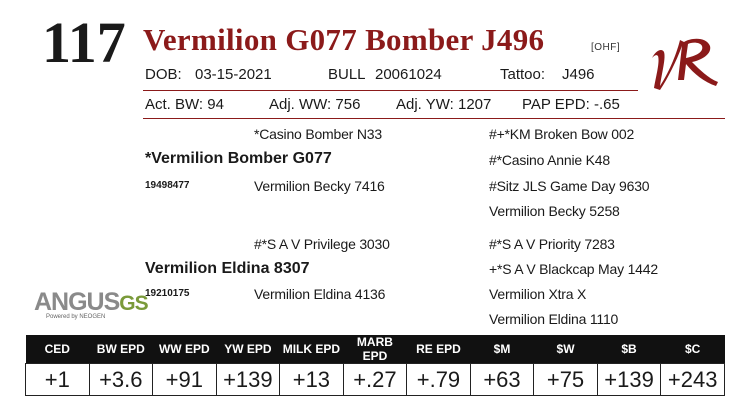 The width and height of the screenshot is (745, 405). What do you see at coordinates (685, 61) in the screenshot?
I see `vr-brand-logo` at bounding box center [685, 61].